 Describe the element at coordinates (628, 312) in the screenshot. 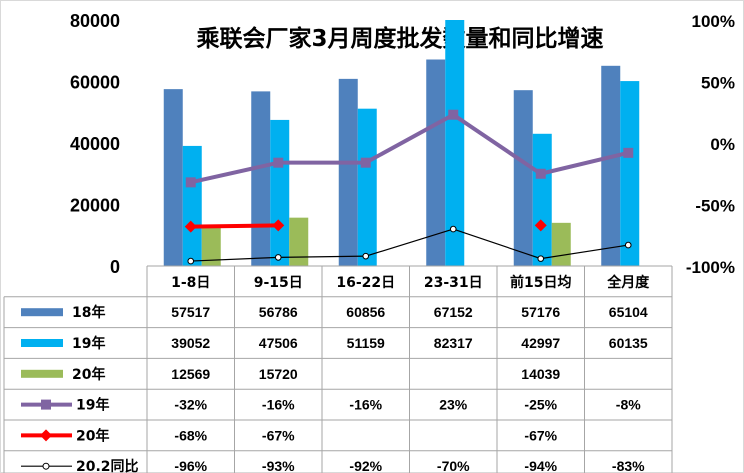

I see `table-cell: 65104` at that location.